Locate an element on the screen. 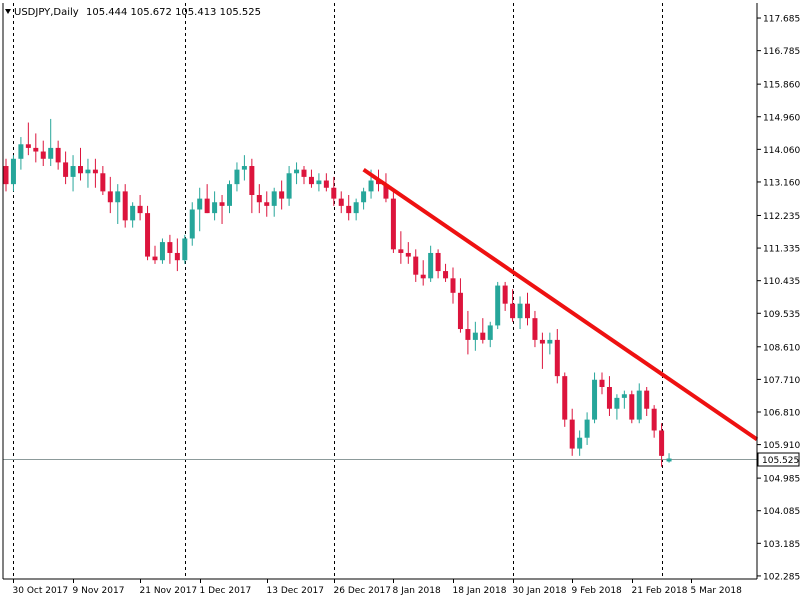 This screenshot has height=600, width=800. price-tick-label: 105.910 is located at coordinates (781, 446).